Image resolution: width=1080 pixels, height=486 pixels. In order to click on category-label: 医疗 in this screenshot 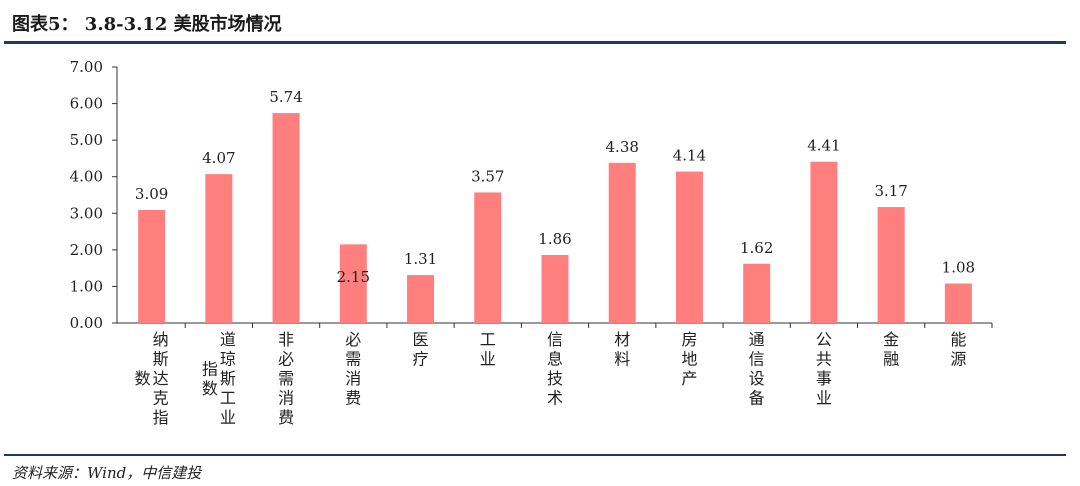, I will do `click(421, 349)`.